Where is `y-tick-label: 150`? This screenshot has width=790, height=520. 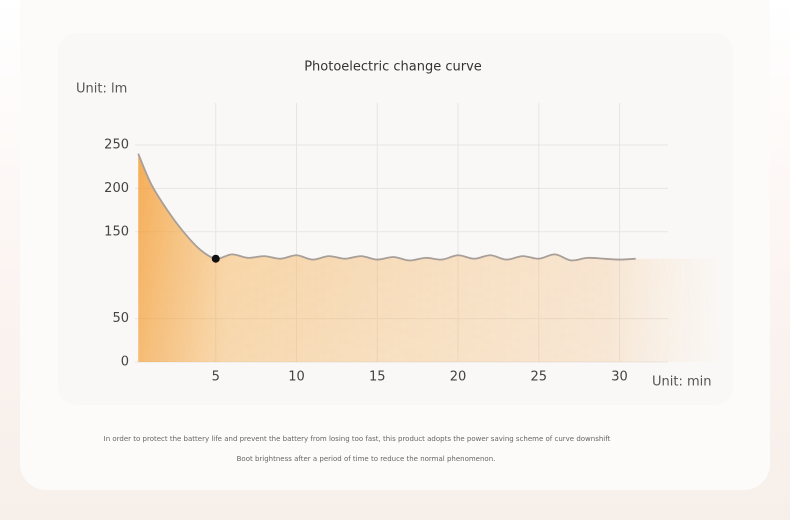 y-tick-label: 150 is located at coordinates (116, 231).